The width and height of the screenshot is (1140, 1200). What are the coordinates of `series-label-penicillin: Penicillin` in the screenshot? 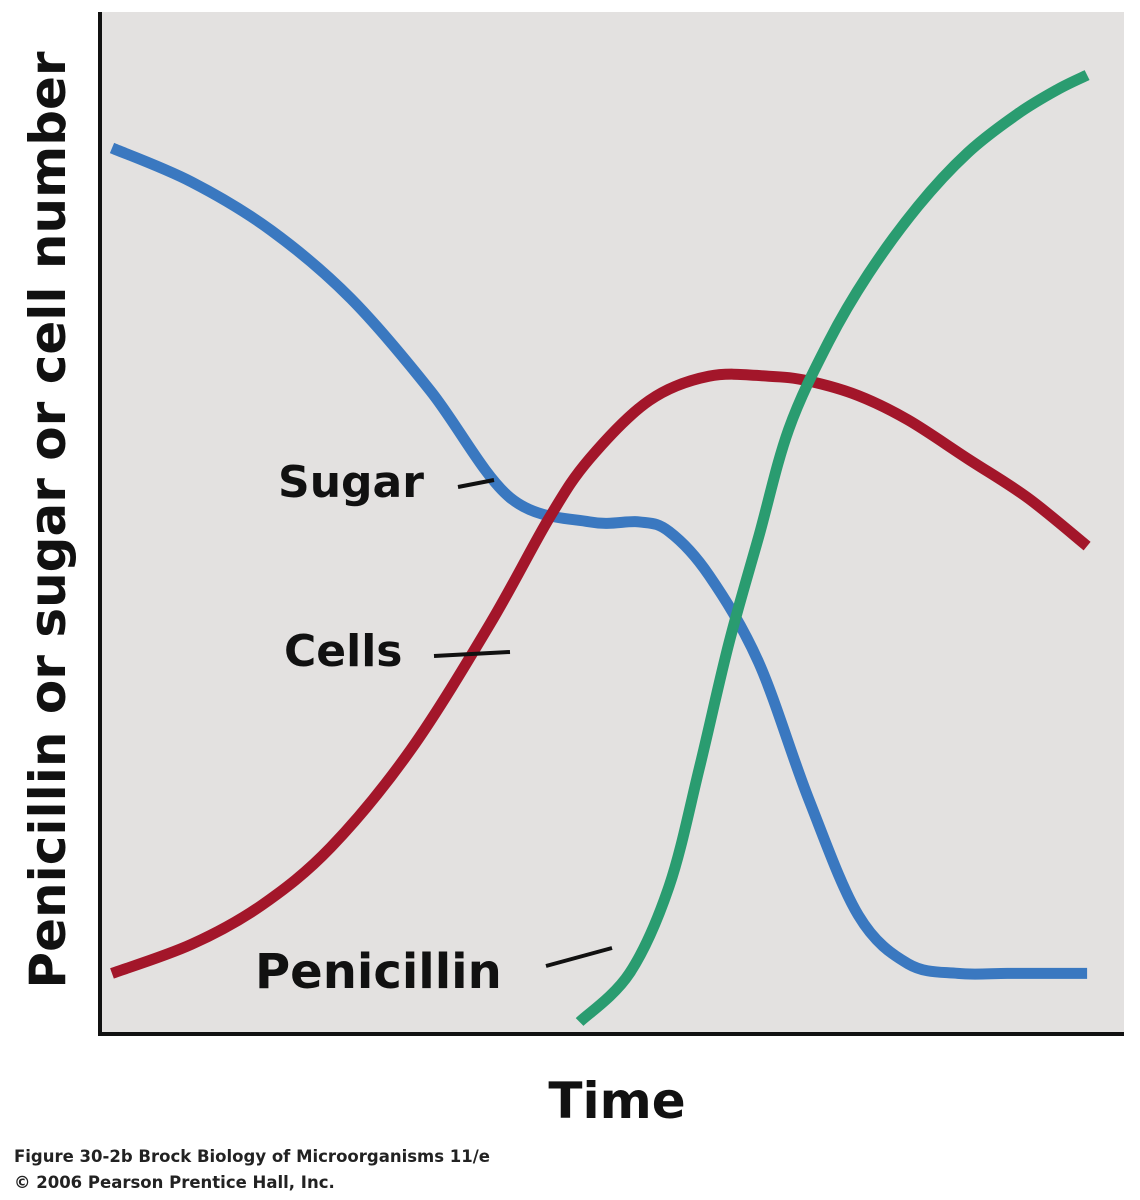 It's located at (378, 972).